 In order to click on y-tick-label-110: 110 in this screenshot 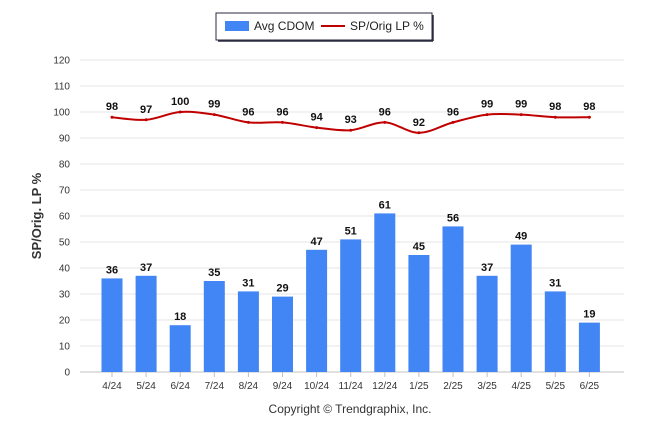, I will do `click(62, 87)`.